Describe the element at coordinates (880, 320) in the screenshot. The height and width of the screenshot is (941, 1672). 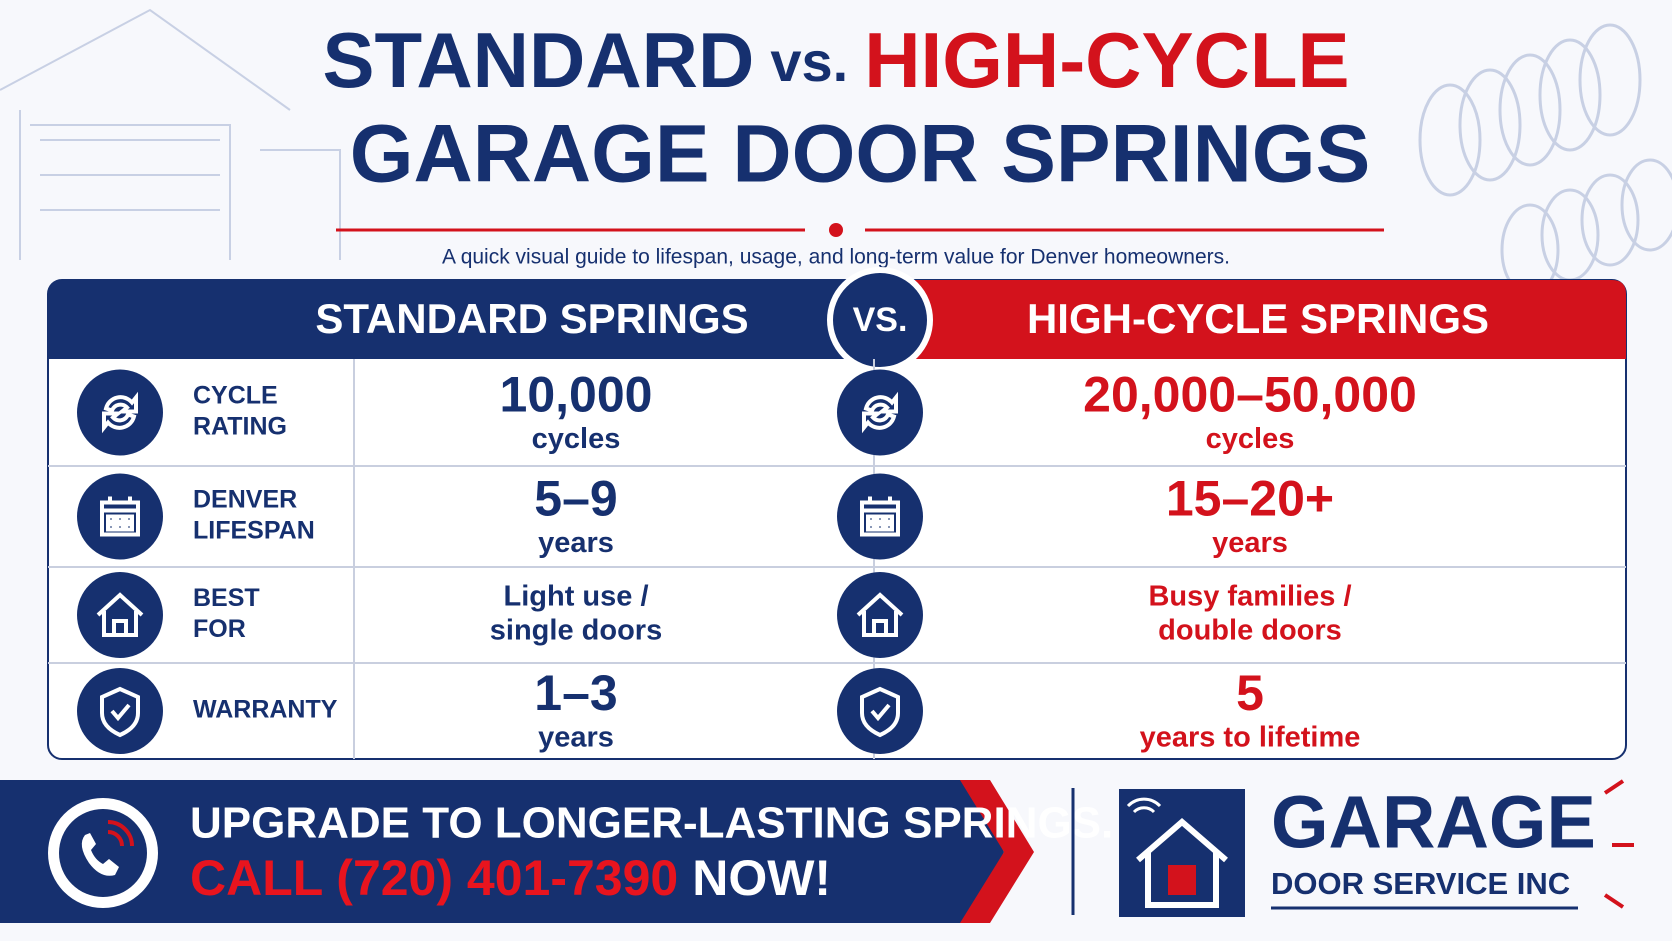
I see `vs-label: VS.` at that location.